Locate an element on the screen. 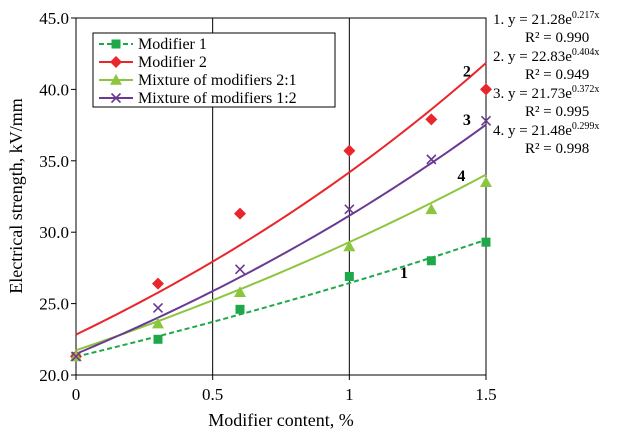 This screenshot has height=433, width=629. r-squared-3: R² = 0.995 is located at coordinates (557, 112).